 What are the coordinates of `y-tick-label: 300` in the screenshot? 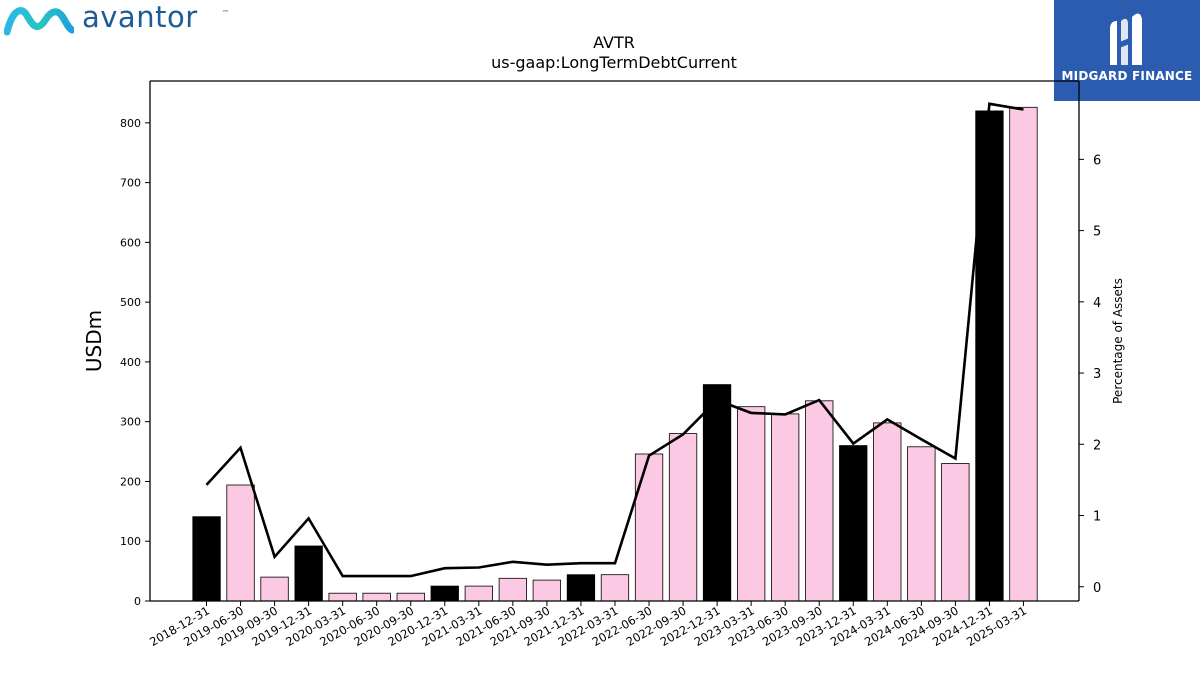 It's located at (130, 422).